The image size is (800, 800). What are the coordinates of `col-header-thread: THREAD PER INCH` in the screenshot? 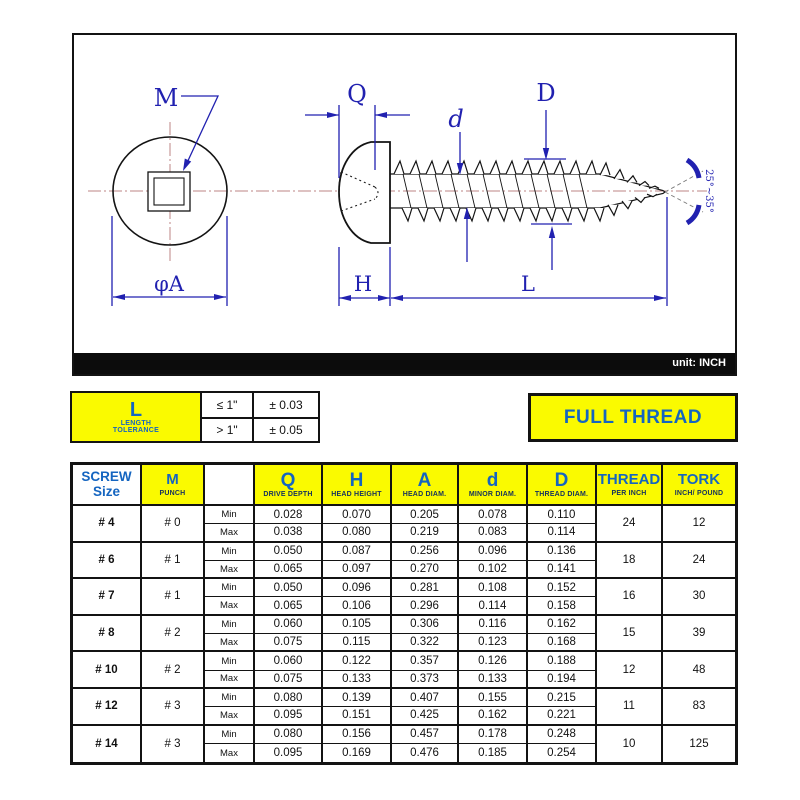 It's located at (630, 485).